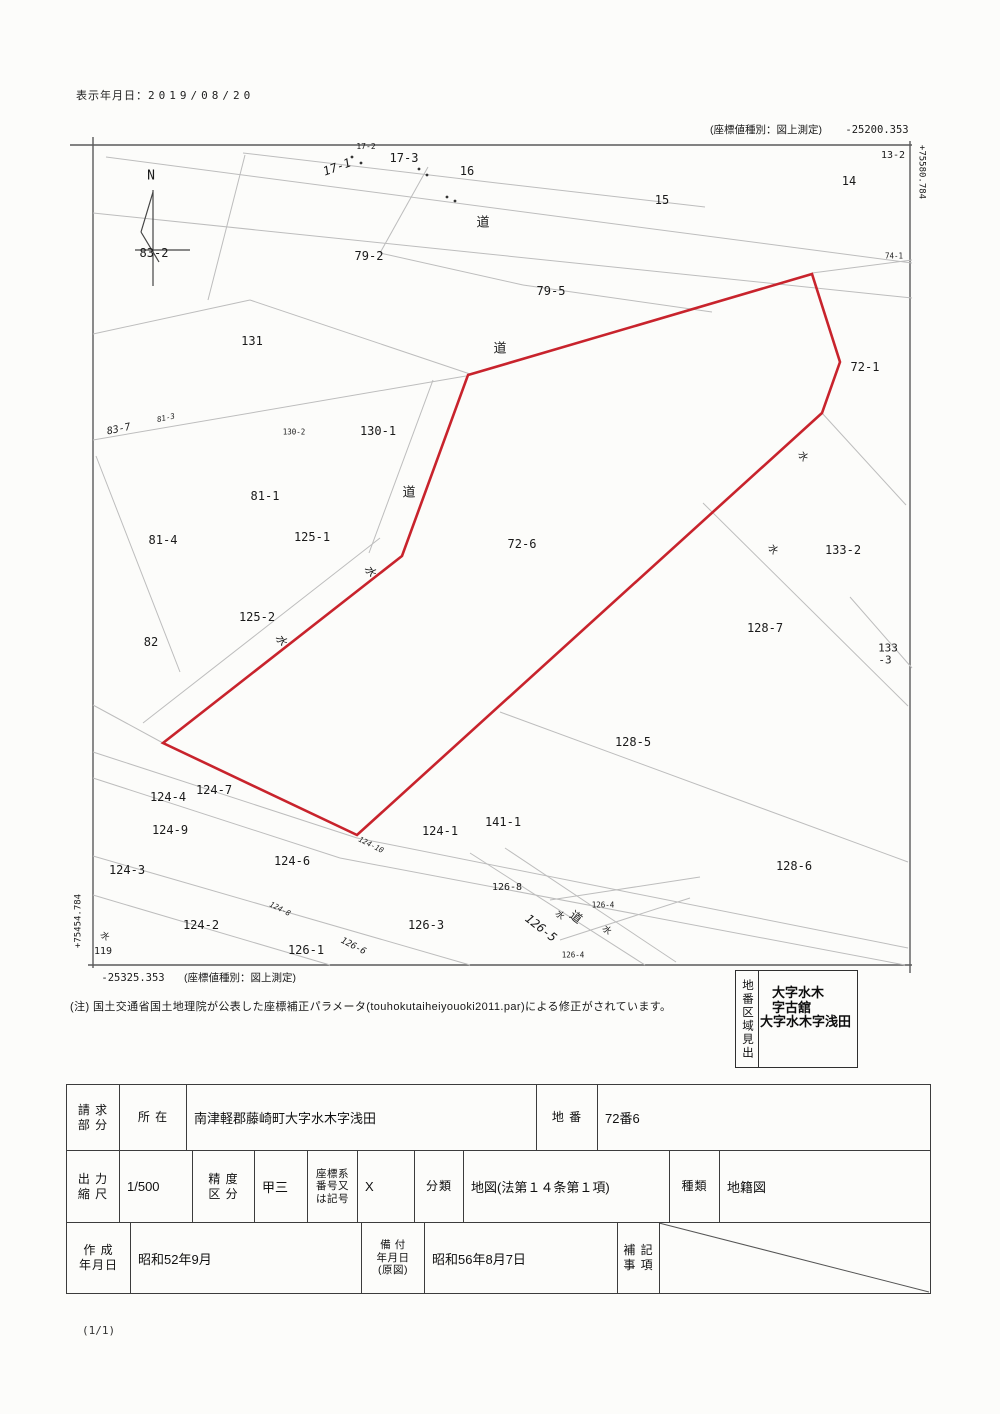  I want to click on classification-value-cell: 地図(法第１４条第１項), so click(566, 1186).